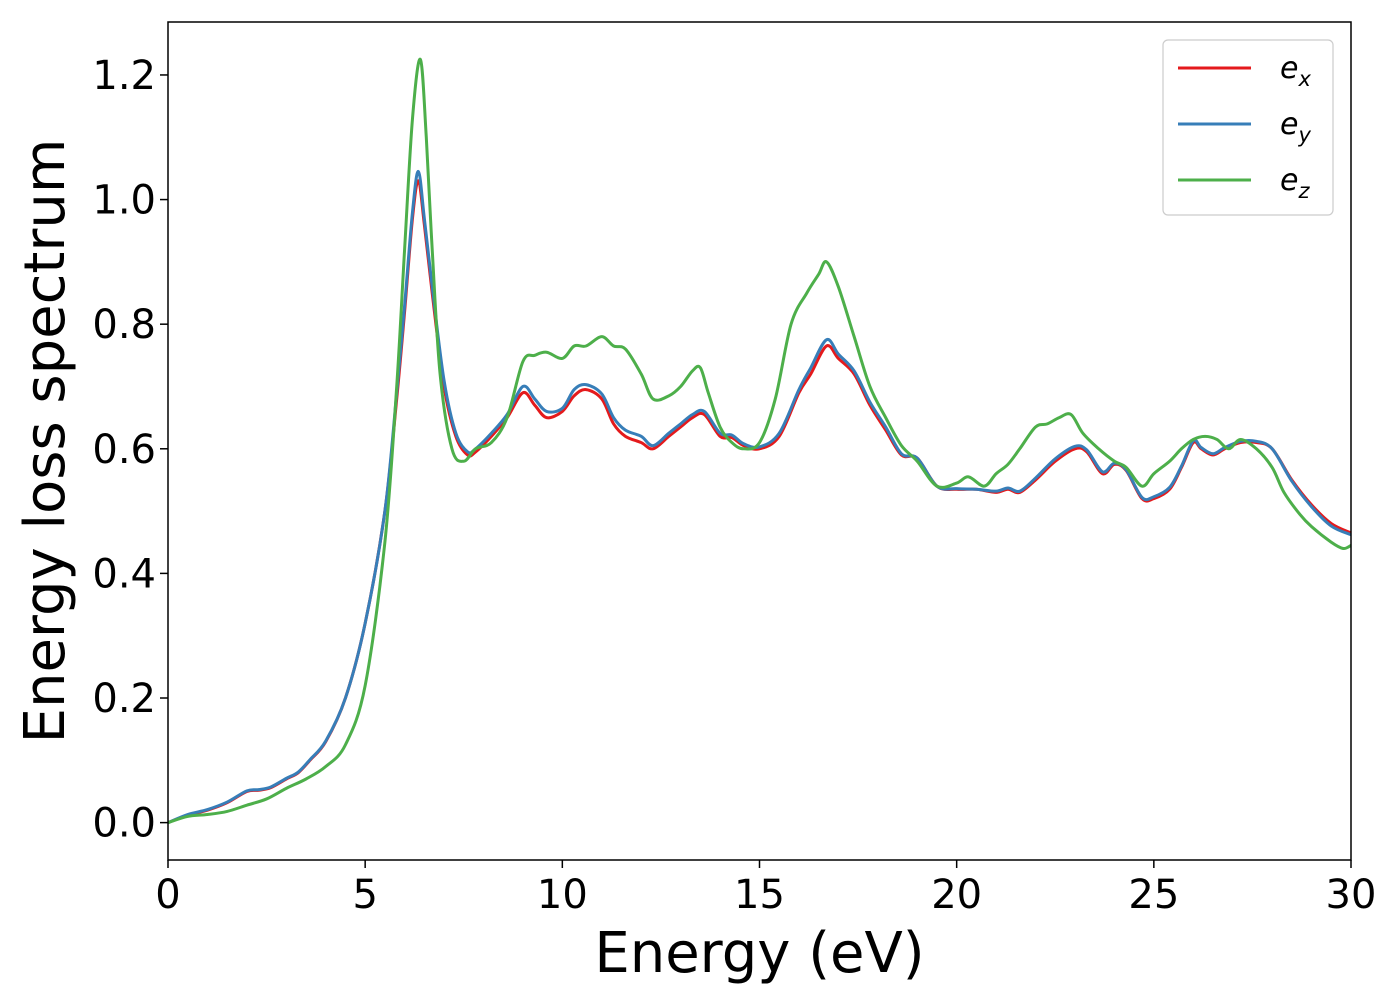  I want to click on x-tick-label: 5, so click(364, 895).